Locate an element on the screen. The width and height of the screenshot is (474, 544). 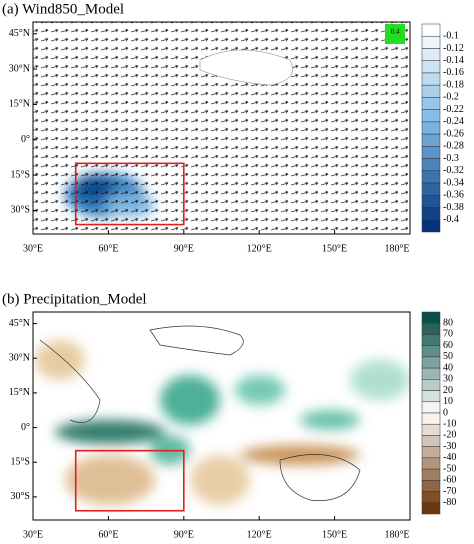
colorbar-label: -30 is located at coordinates (449, 446).